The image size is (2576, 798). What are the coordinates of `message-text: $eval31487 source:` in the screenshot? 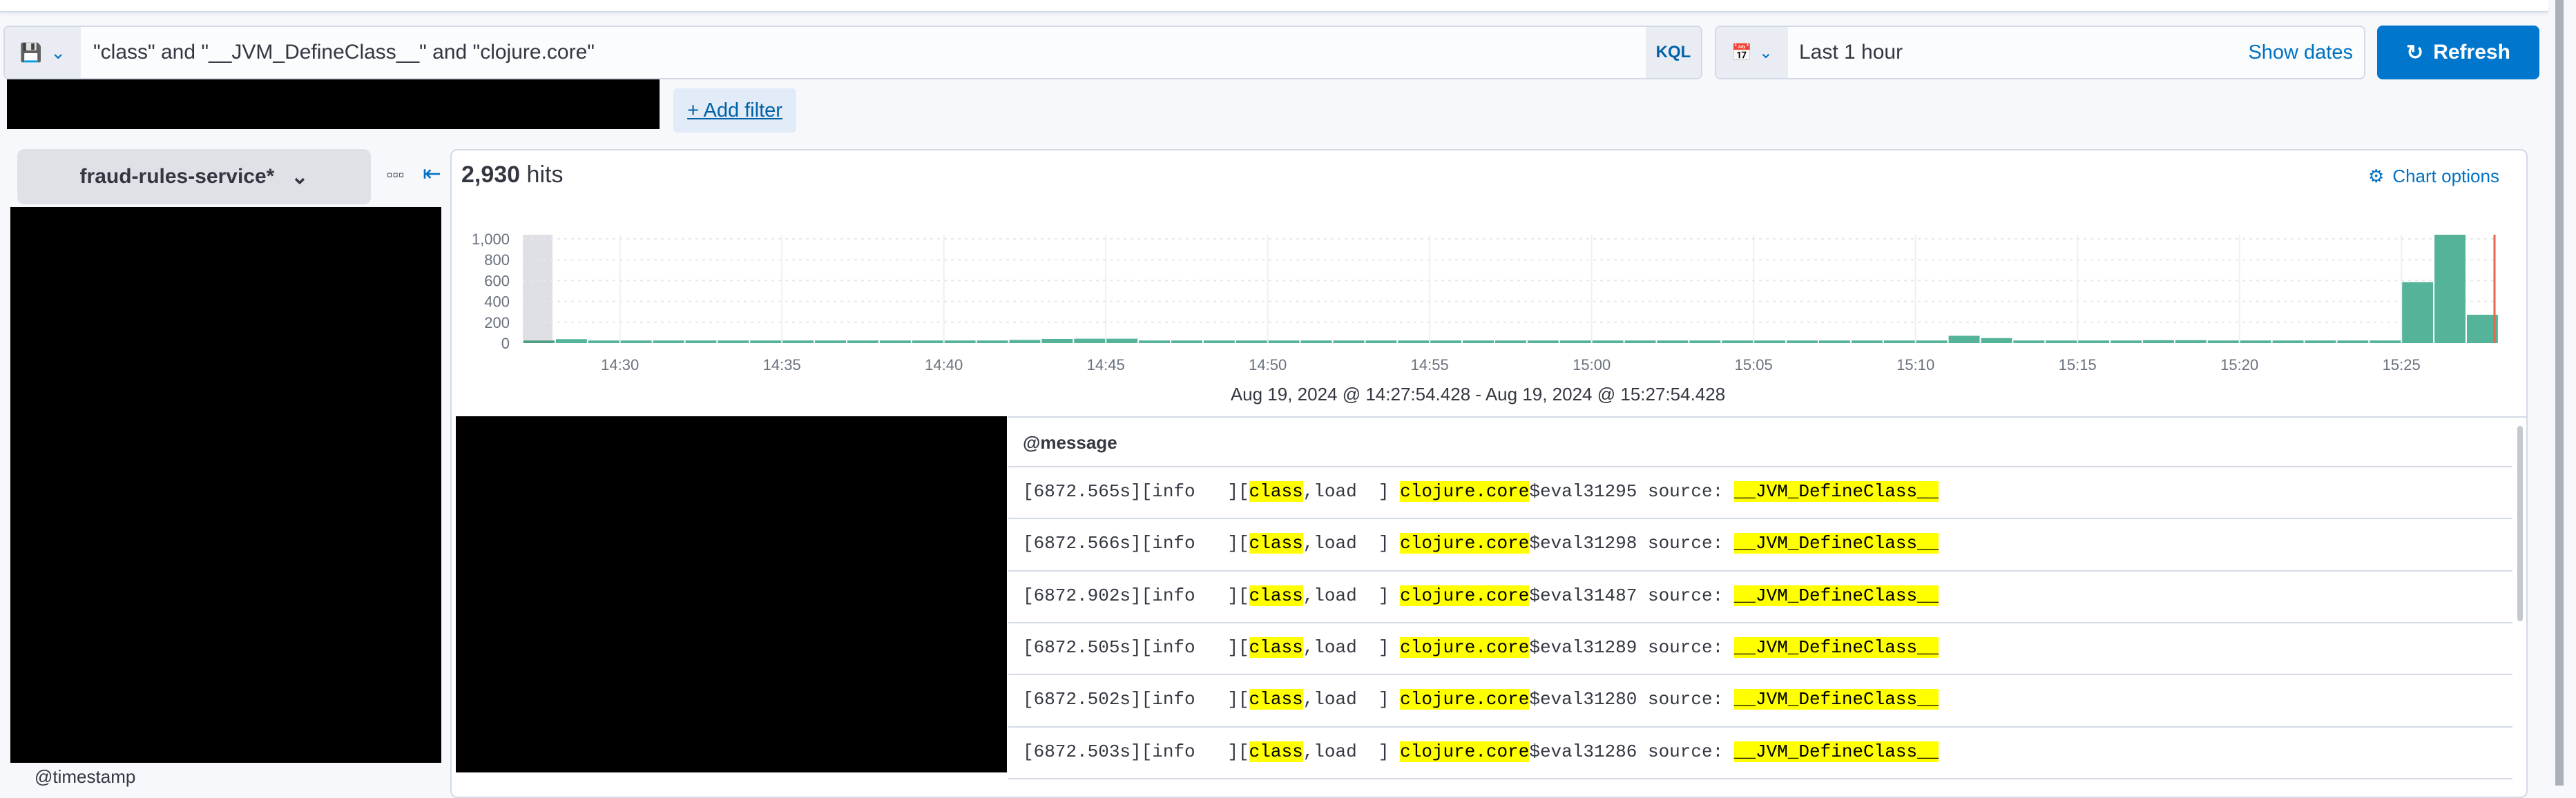 It's located at (1631, 595).